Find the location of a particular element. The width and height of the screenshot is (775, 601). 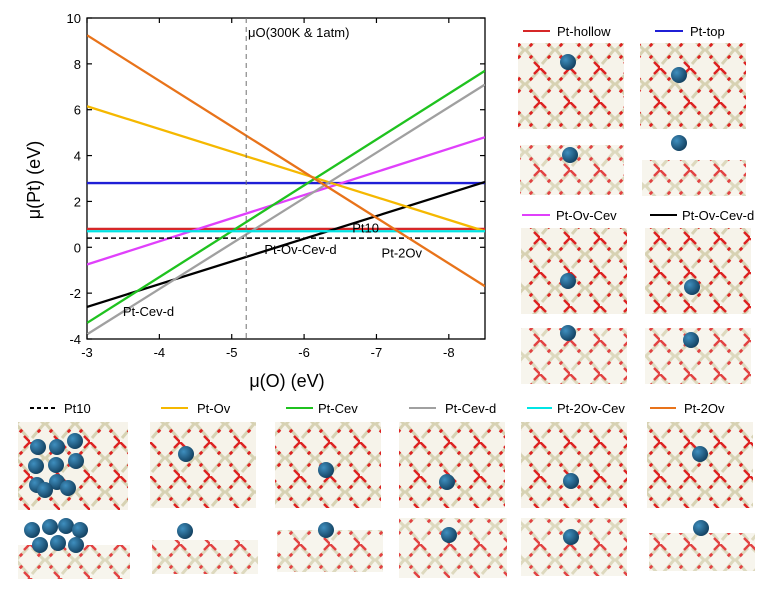

structure-top-view-pt-cev-d is located at coordinates (452, 465).